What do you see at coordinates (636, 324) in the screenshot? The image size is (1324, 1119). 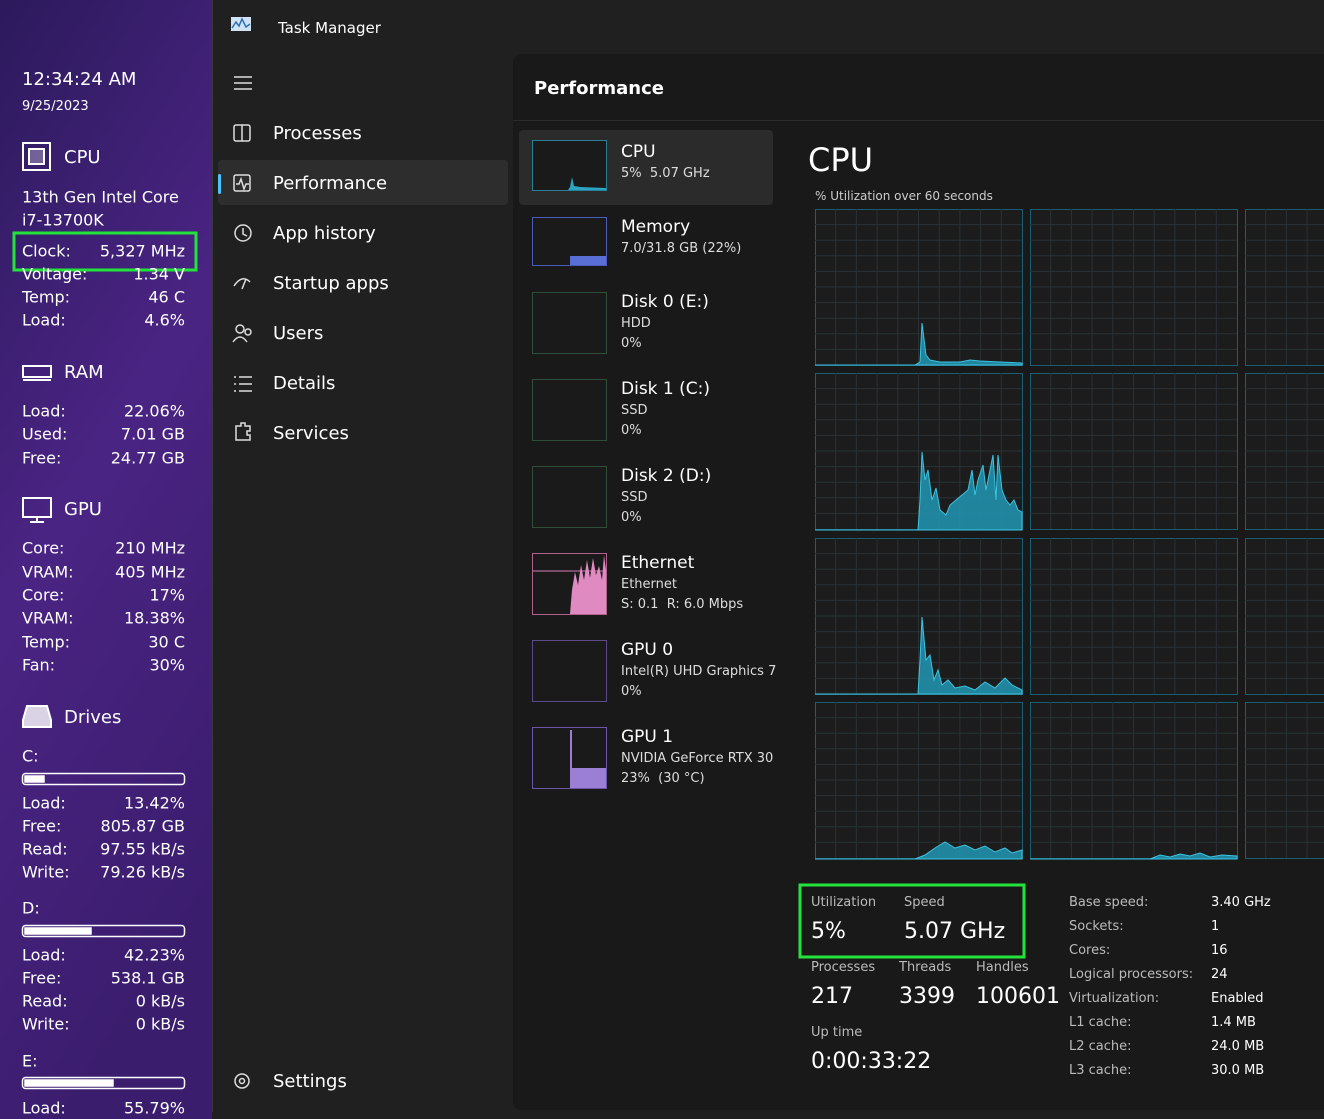 I see `device-detail: HDD` at bounding box center [636, 324].